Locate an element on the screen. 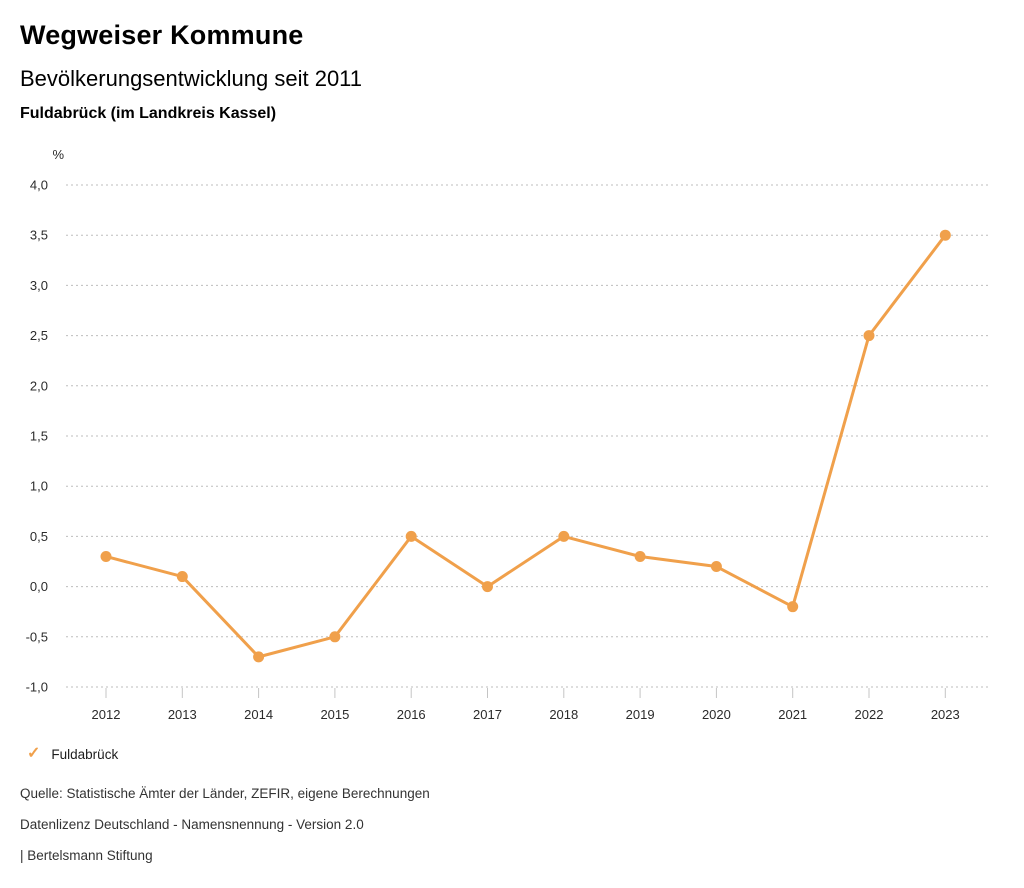 The width and height of the screenshot is (1024, 888). y-tick-label: -0,5 is located at coordinates (37, 636).